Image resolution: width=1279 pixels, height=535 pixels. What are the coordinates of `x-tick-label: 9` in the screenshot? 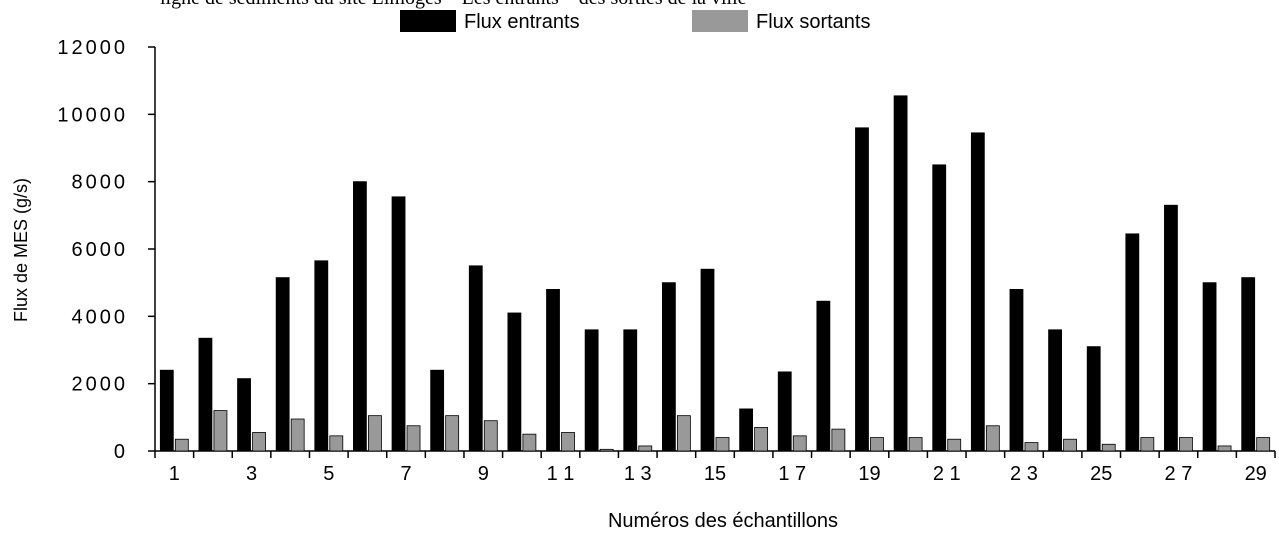 It's located at (483, 474).